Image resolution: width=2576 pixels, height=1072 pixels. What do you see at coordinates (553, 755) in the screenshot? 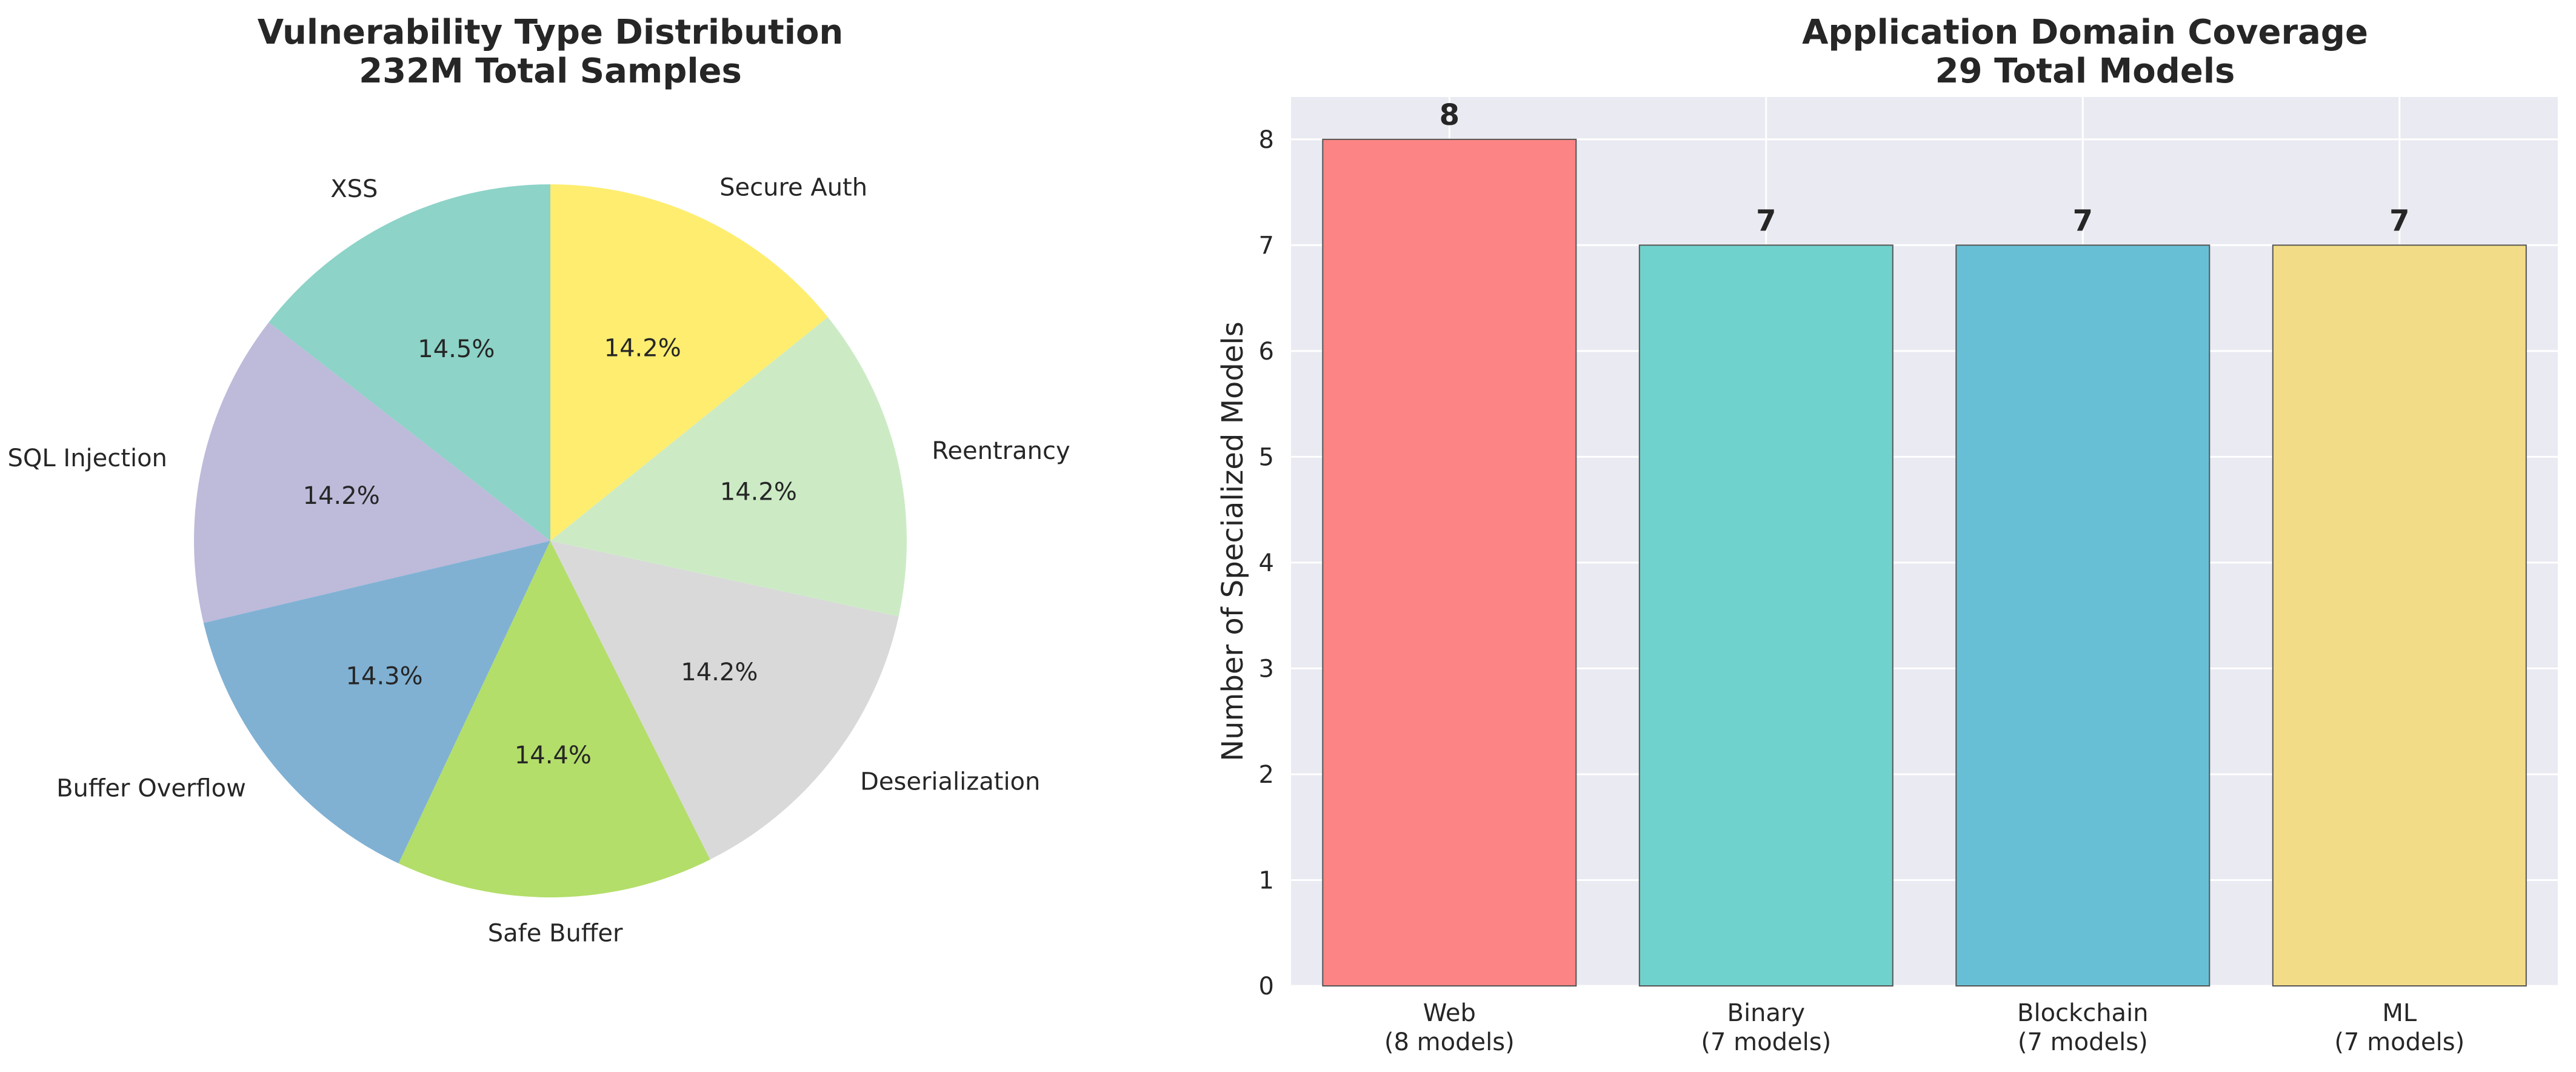
I see `pie-pct-label: 14.4%` at bounding box center [553, 755].